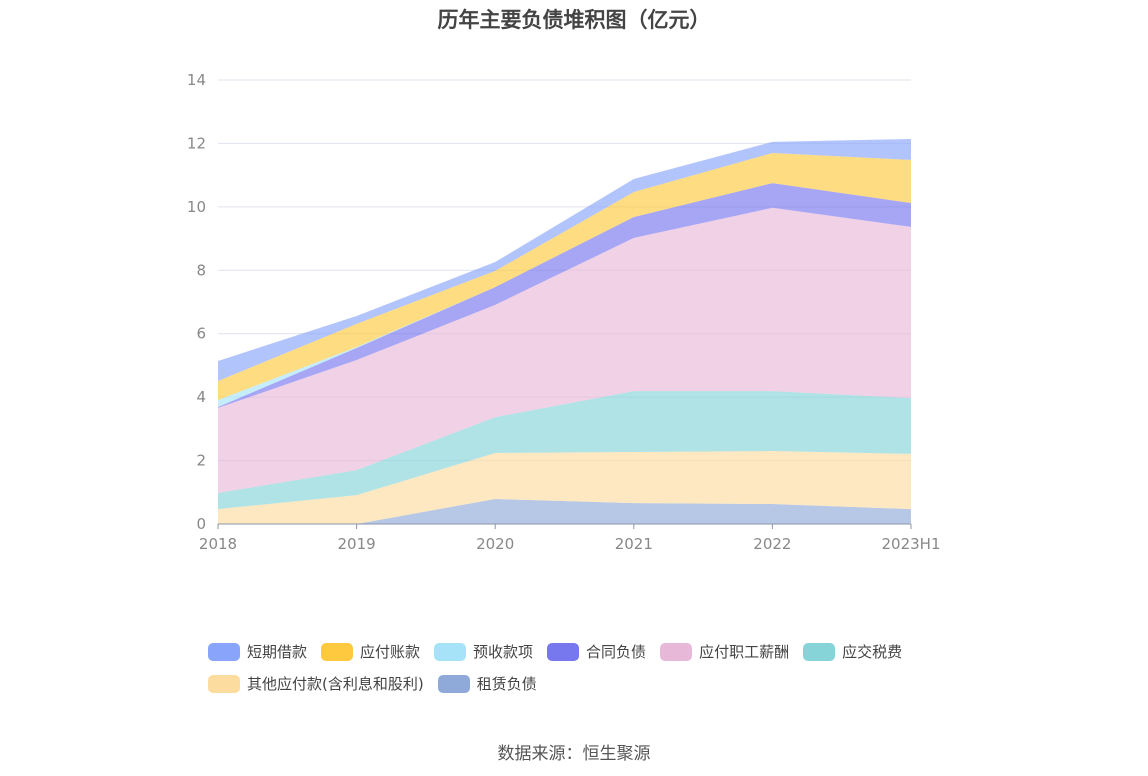  What do you see at coordinates (201, 461) in the screenshot?
I see `y-tick-label: 2` at bounding box center [201, 461].